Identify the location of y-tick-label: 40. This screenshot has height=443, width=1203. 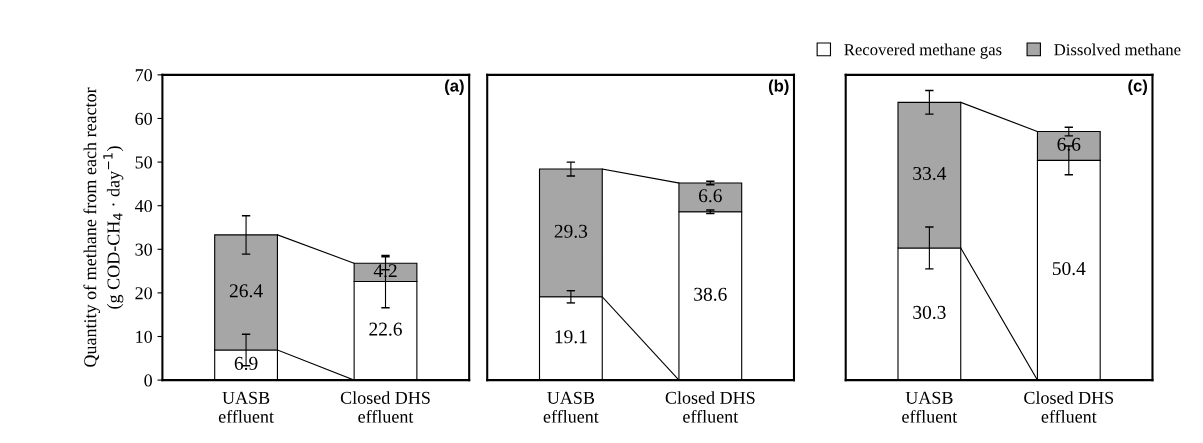
(143, 206).